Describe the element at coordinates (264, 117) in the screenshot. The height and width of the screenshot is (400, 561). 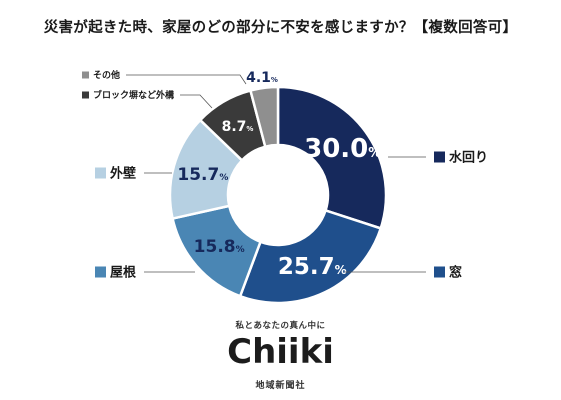
I see `slice-other` at that location.